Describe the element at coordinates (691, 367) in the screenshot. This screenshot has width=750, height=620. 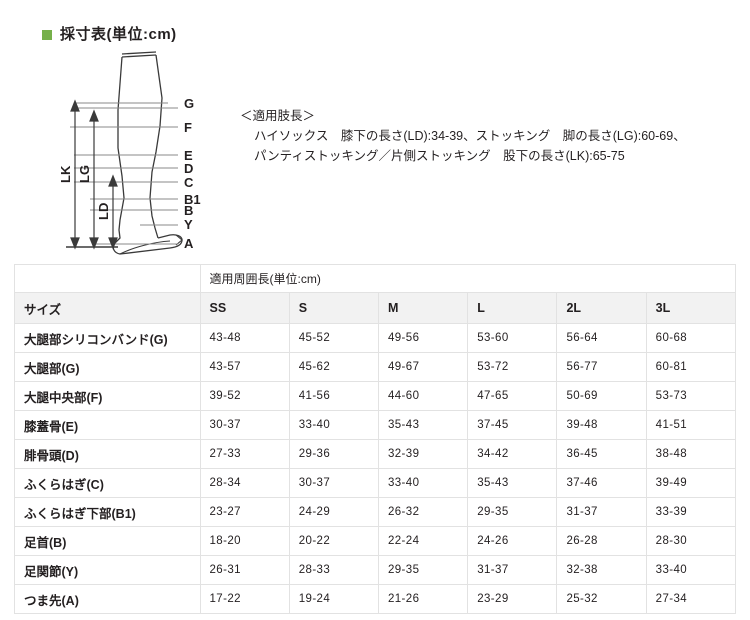
I see `cell-value: 60-81` at that location.